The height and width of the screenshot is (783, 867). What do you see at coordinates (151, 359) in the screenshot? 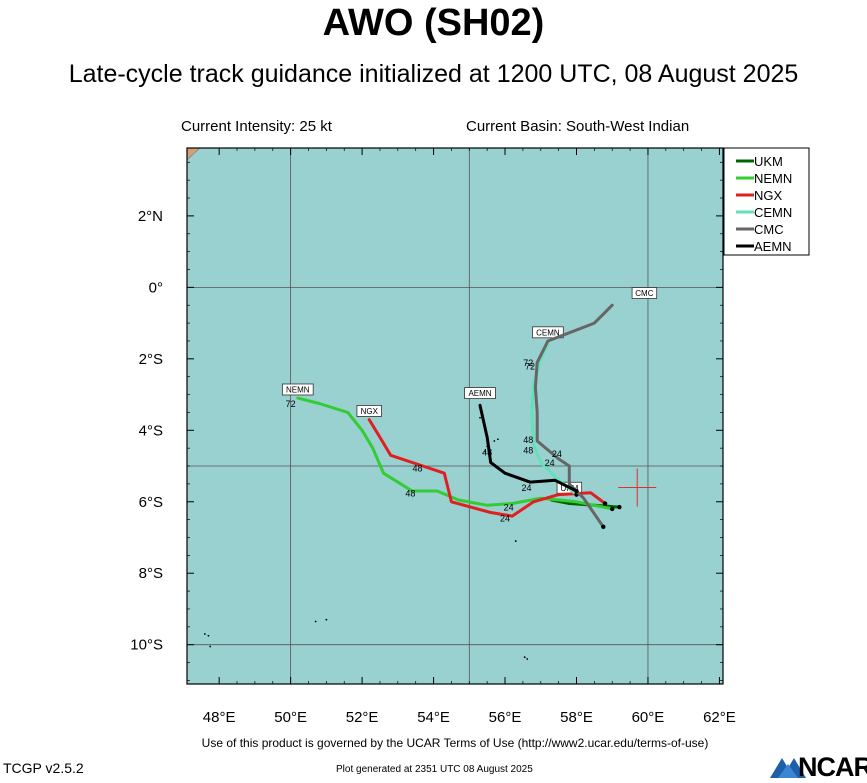
I see `y-tick-label: 2°S` at bounding box center [151, 359].